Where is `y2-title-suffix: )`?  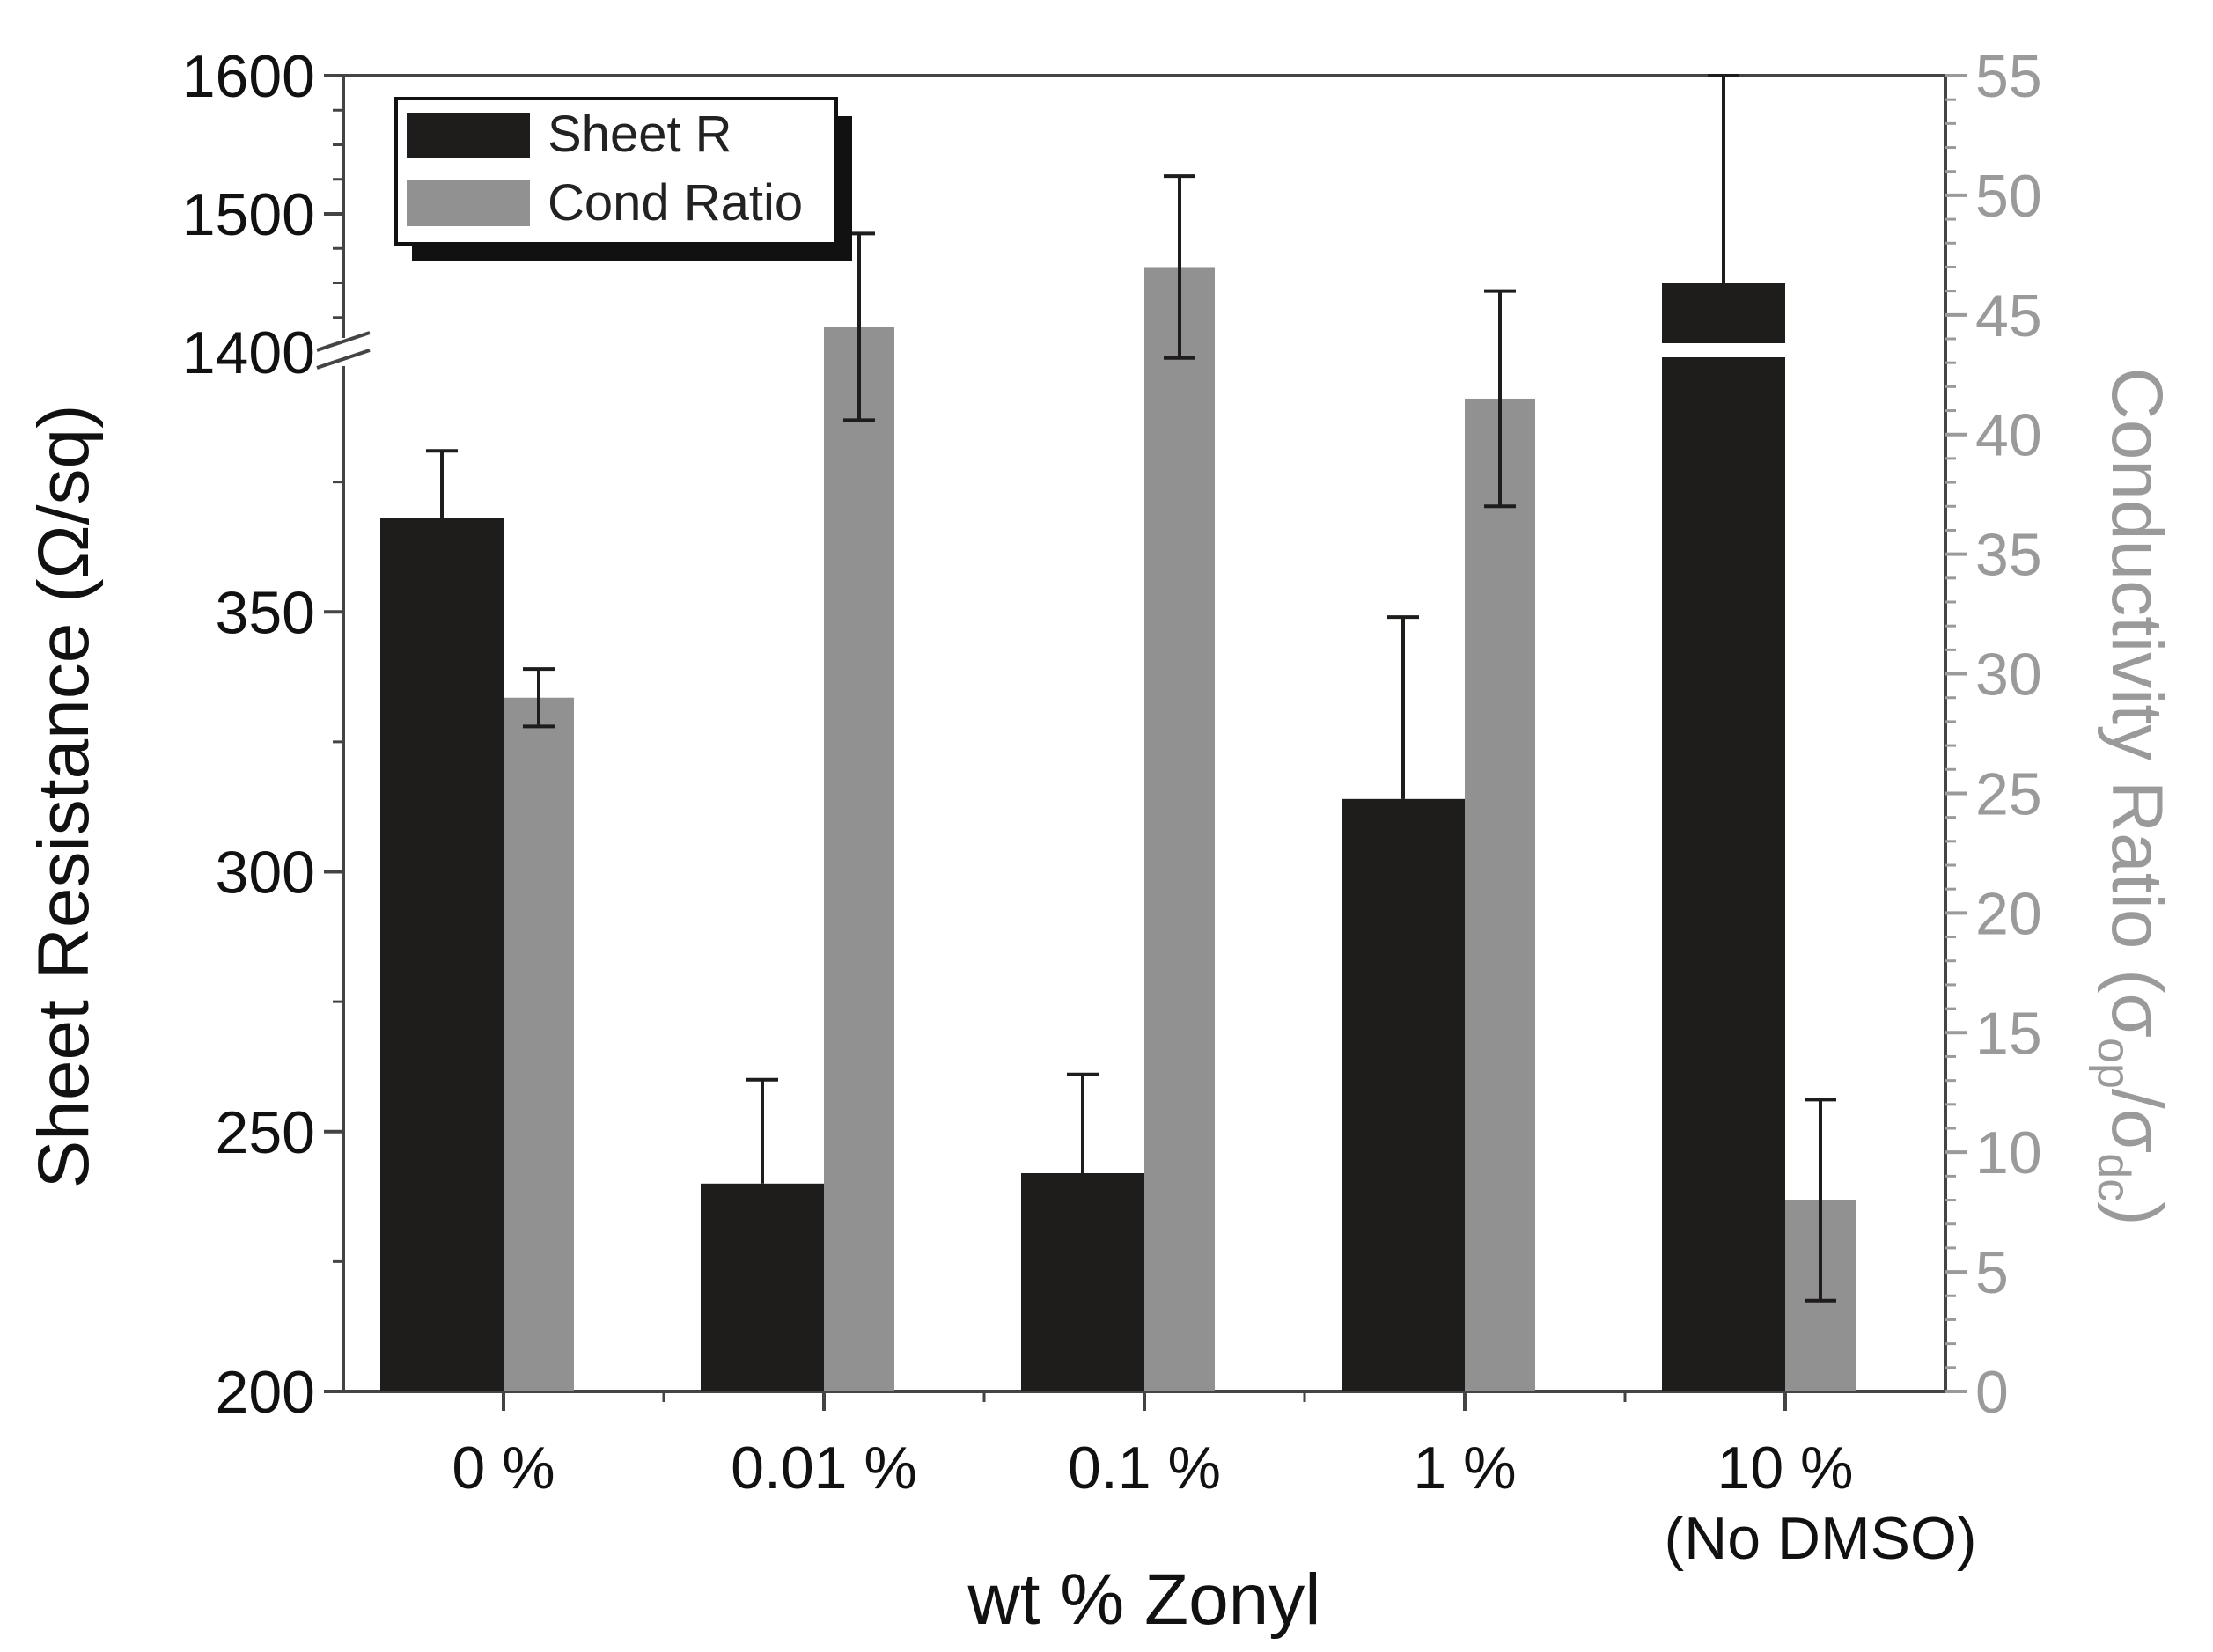
y2-title-suffix: ) is located at coordinates (2137, 1213).